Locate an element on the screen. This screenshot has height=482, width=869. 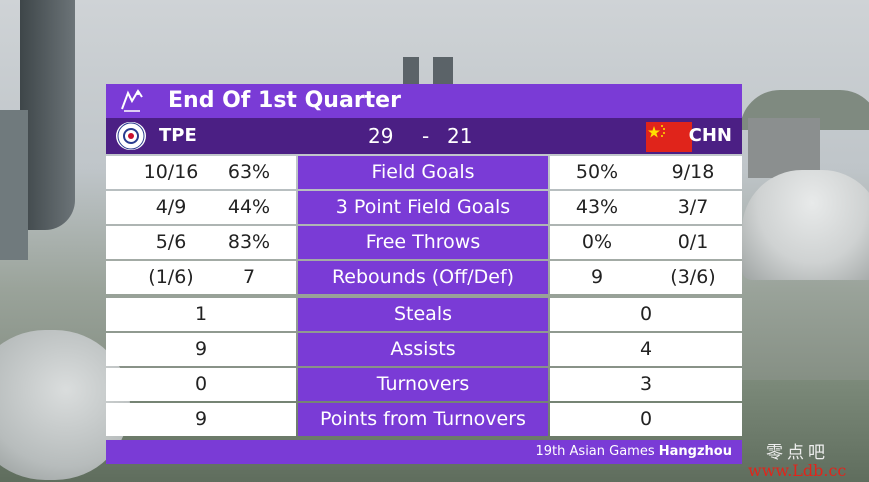
home-score: 29 is located at coordinates (381, 136).